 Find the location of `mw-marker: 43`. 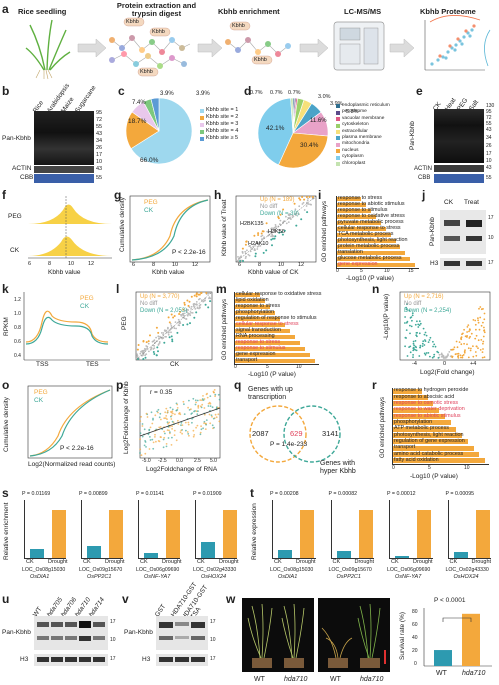

mw-marker: 43 is located at coordinates (99, 134).